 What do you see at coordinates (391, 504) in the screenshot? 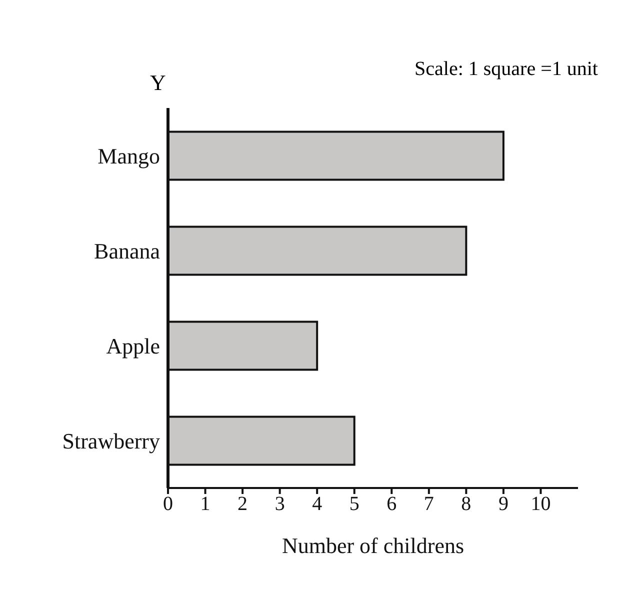
I see `x-tick-label: 6` at bounding box center [391, 504].